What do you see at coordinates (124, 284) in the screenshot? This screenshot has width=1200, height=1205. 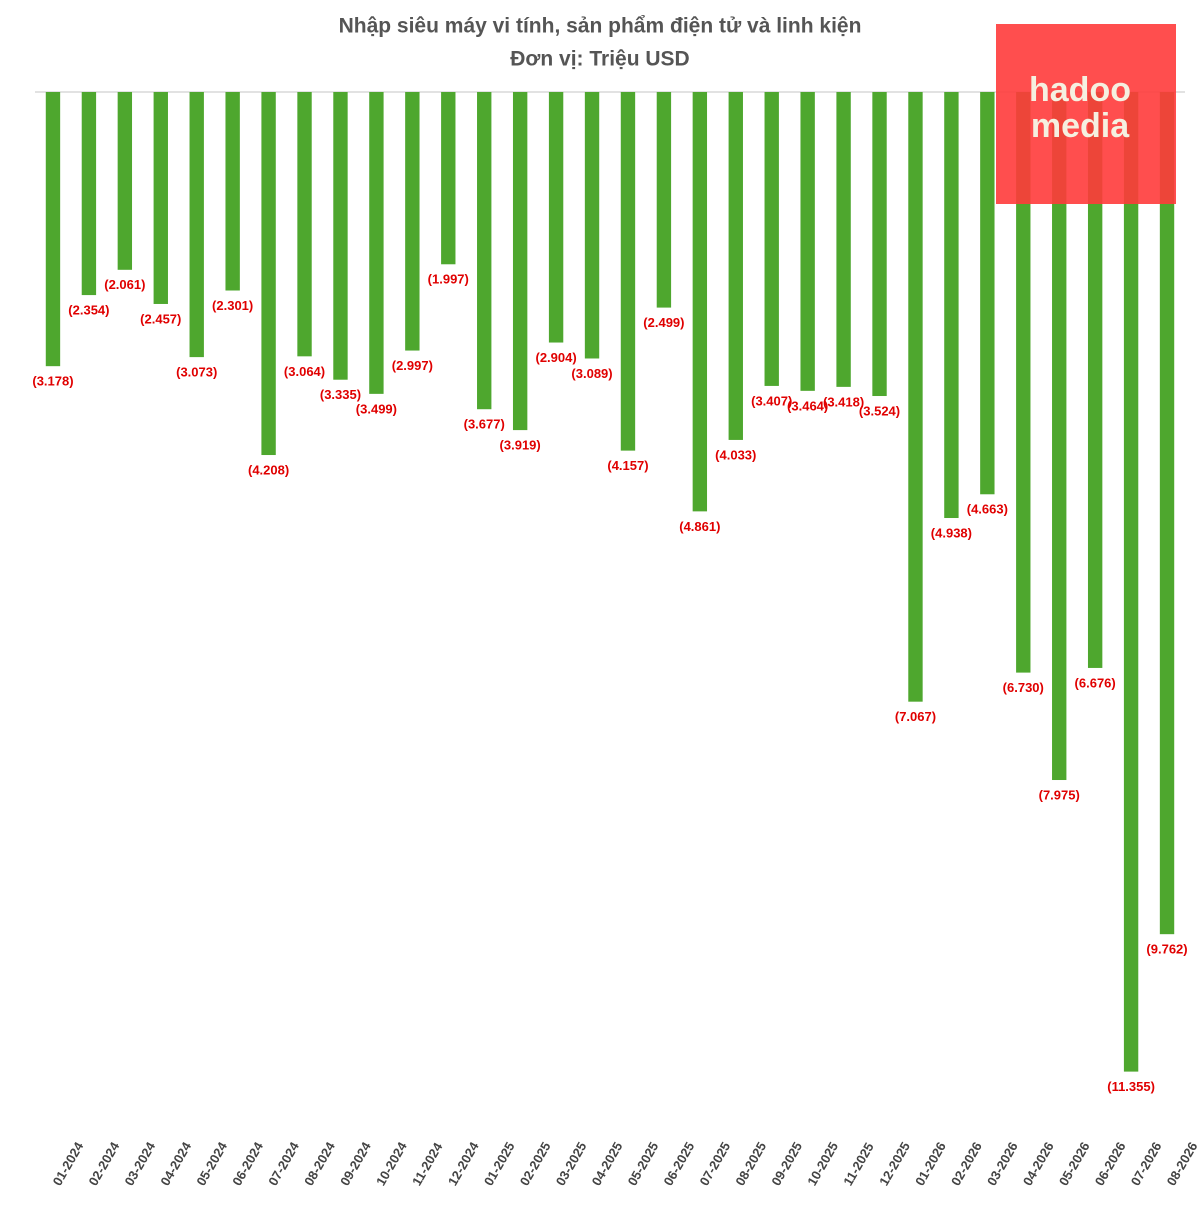 I see `data-label: (2.061)` at bounding box center [124, 284].